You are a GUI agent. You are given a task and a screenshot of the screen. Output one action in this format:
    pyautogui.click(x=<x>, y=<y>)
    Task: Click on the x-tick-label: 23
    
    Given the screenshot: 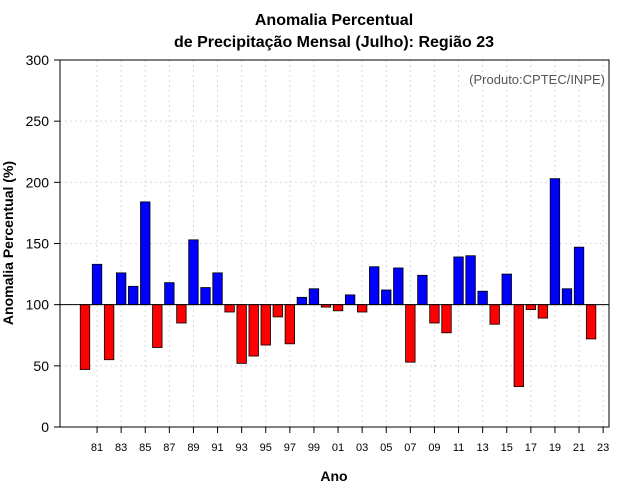 What is the action you would take?
    pyautogui.click(x=603, y=448)
    